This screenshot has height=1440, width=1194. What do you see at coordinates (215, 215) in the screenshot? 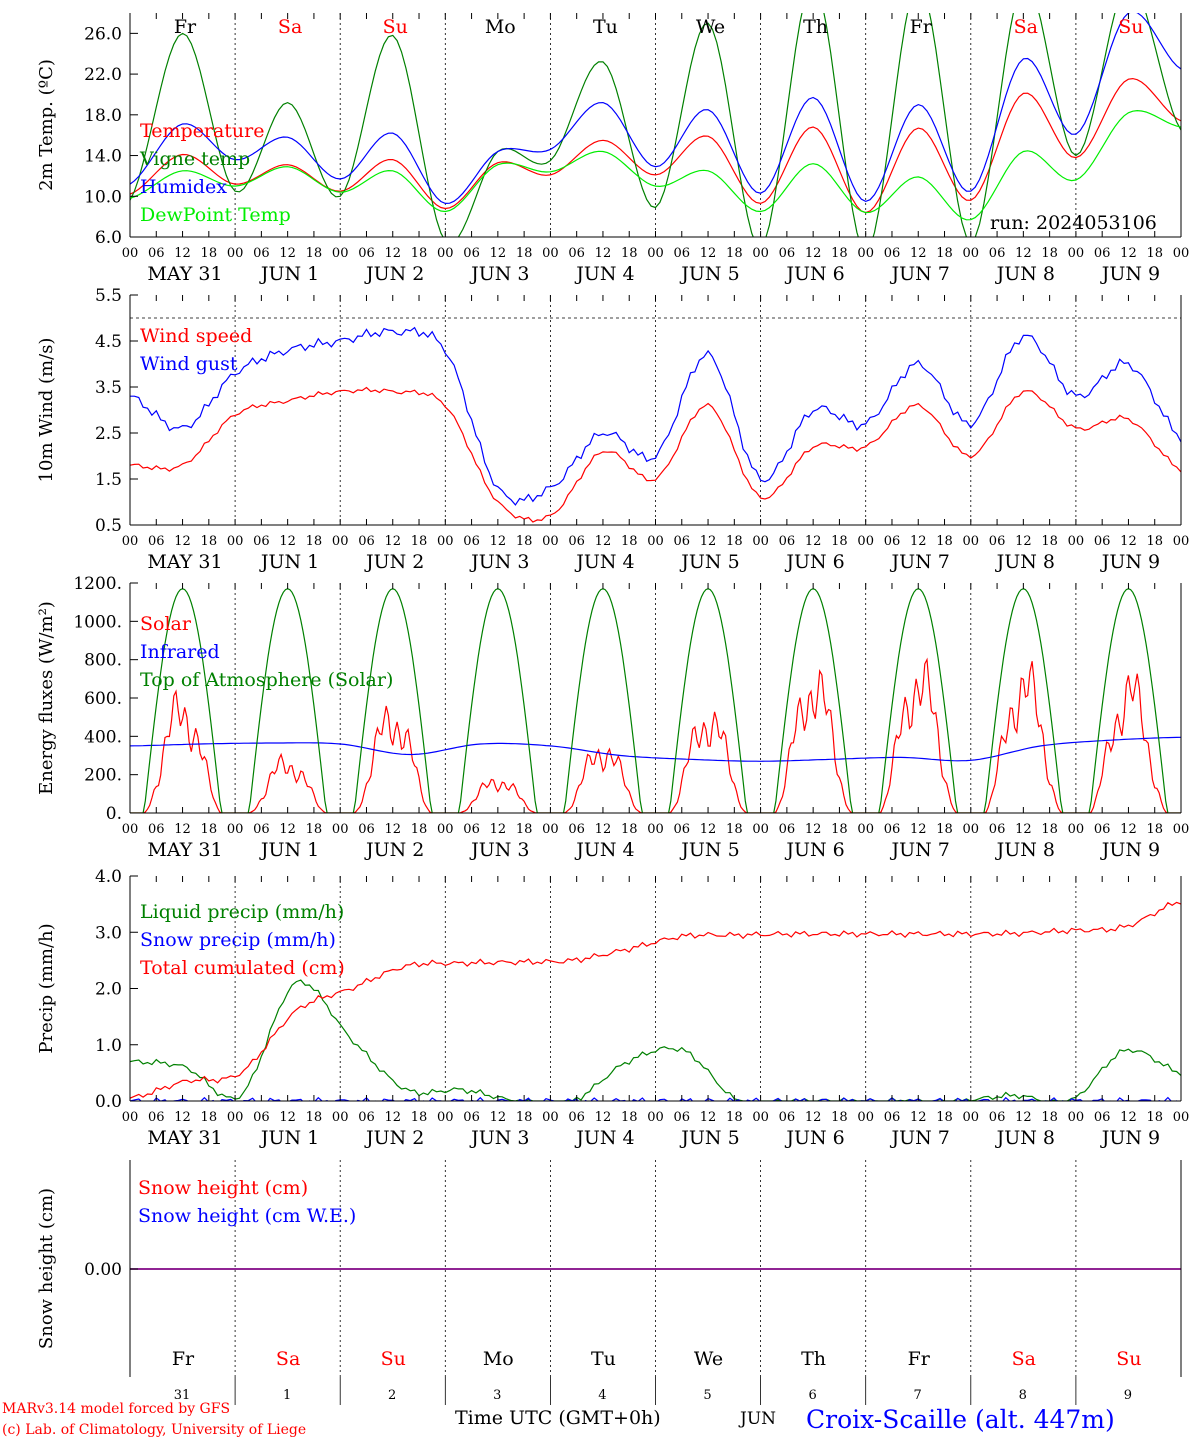
I see `panel-1-legend-4: DewPoint Temp` at bounding box center [215, 215].